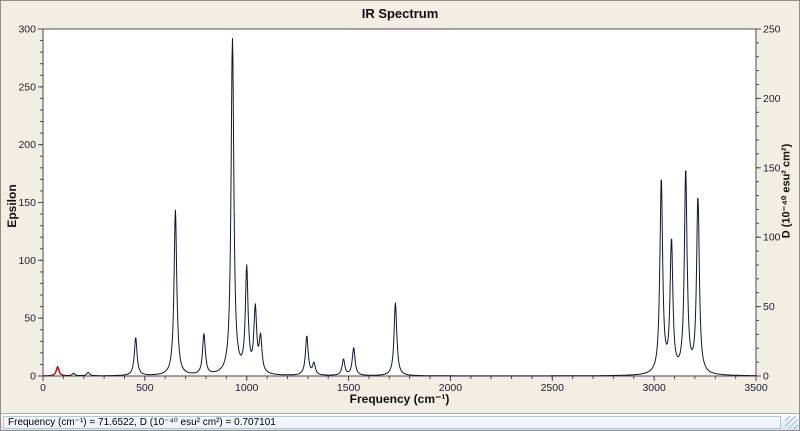  What do you see at coordinates (349, 388) in the screenshot?
I see `svg-text: 1500` at bounding box center [349, 388].